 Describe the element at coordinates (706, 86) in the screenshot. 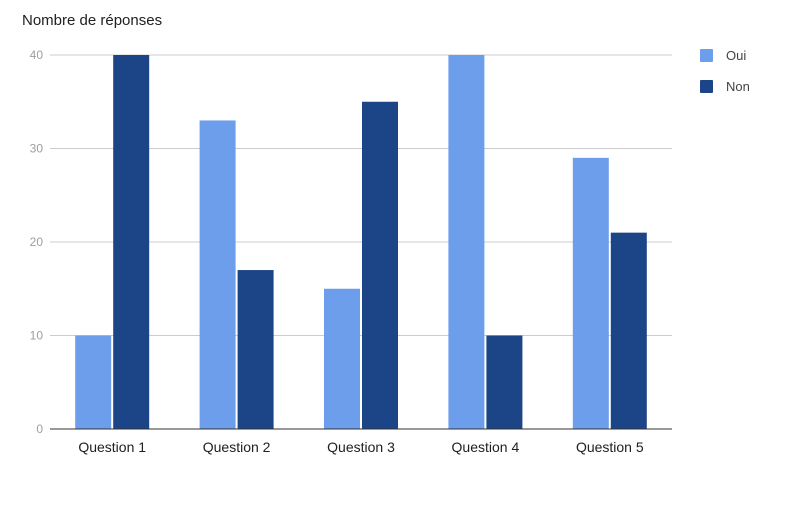

I see `legend-swatch-non` at that location.